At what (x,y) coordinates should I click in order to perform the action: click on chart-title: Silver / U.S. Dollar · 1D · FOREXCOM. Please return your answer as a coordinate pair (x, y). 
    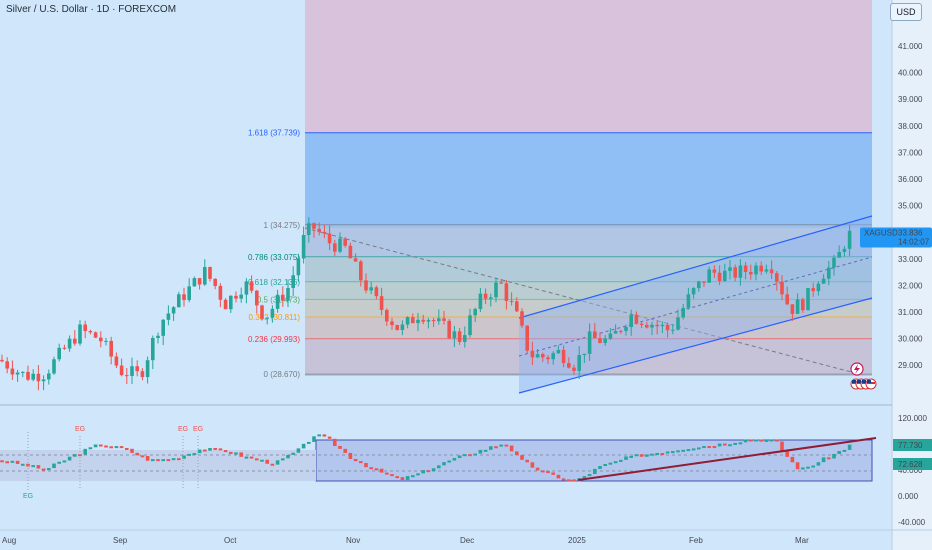
    Looking at the image, I should click on (91, 9).